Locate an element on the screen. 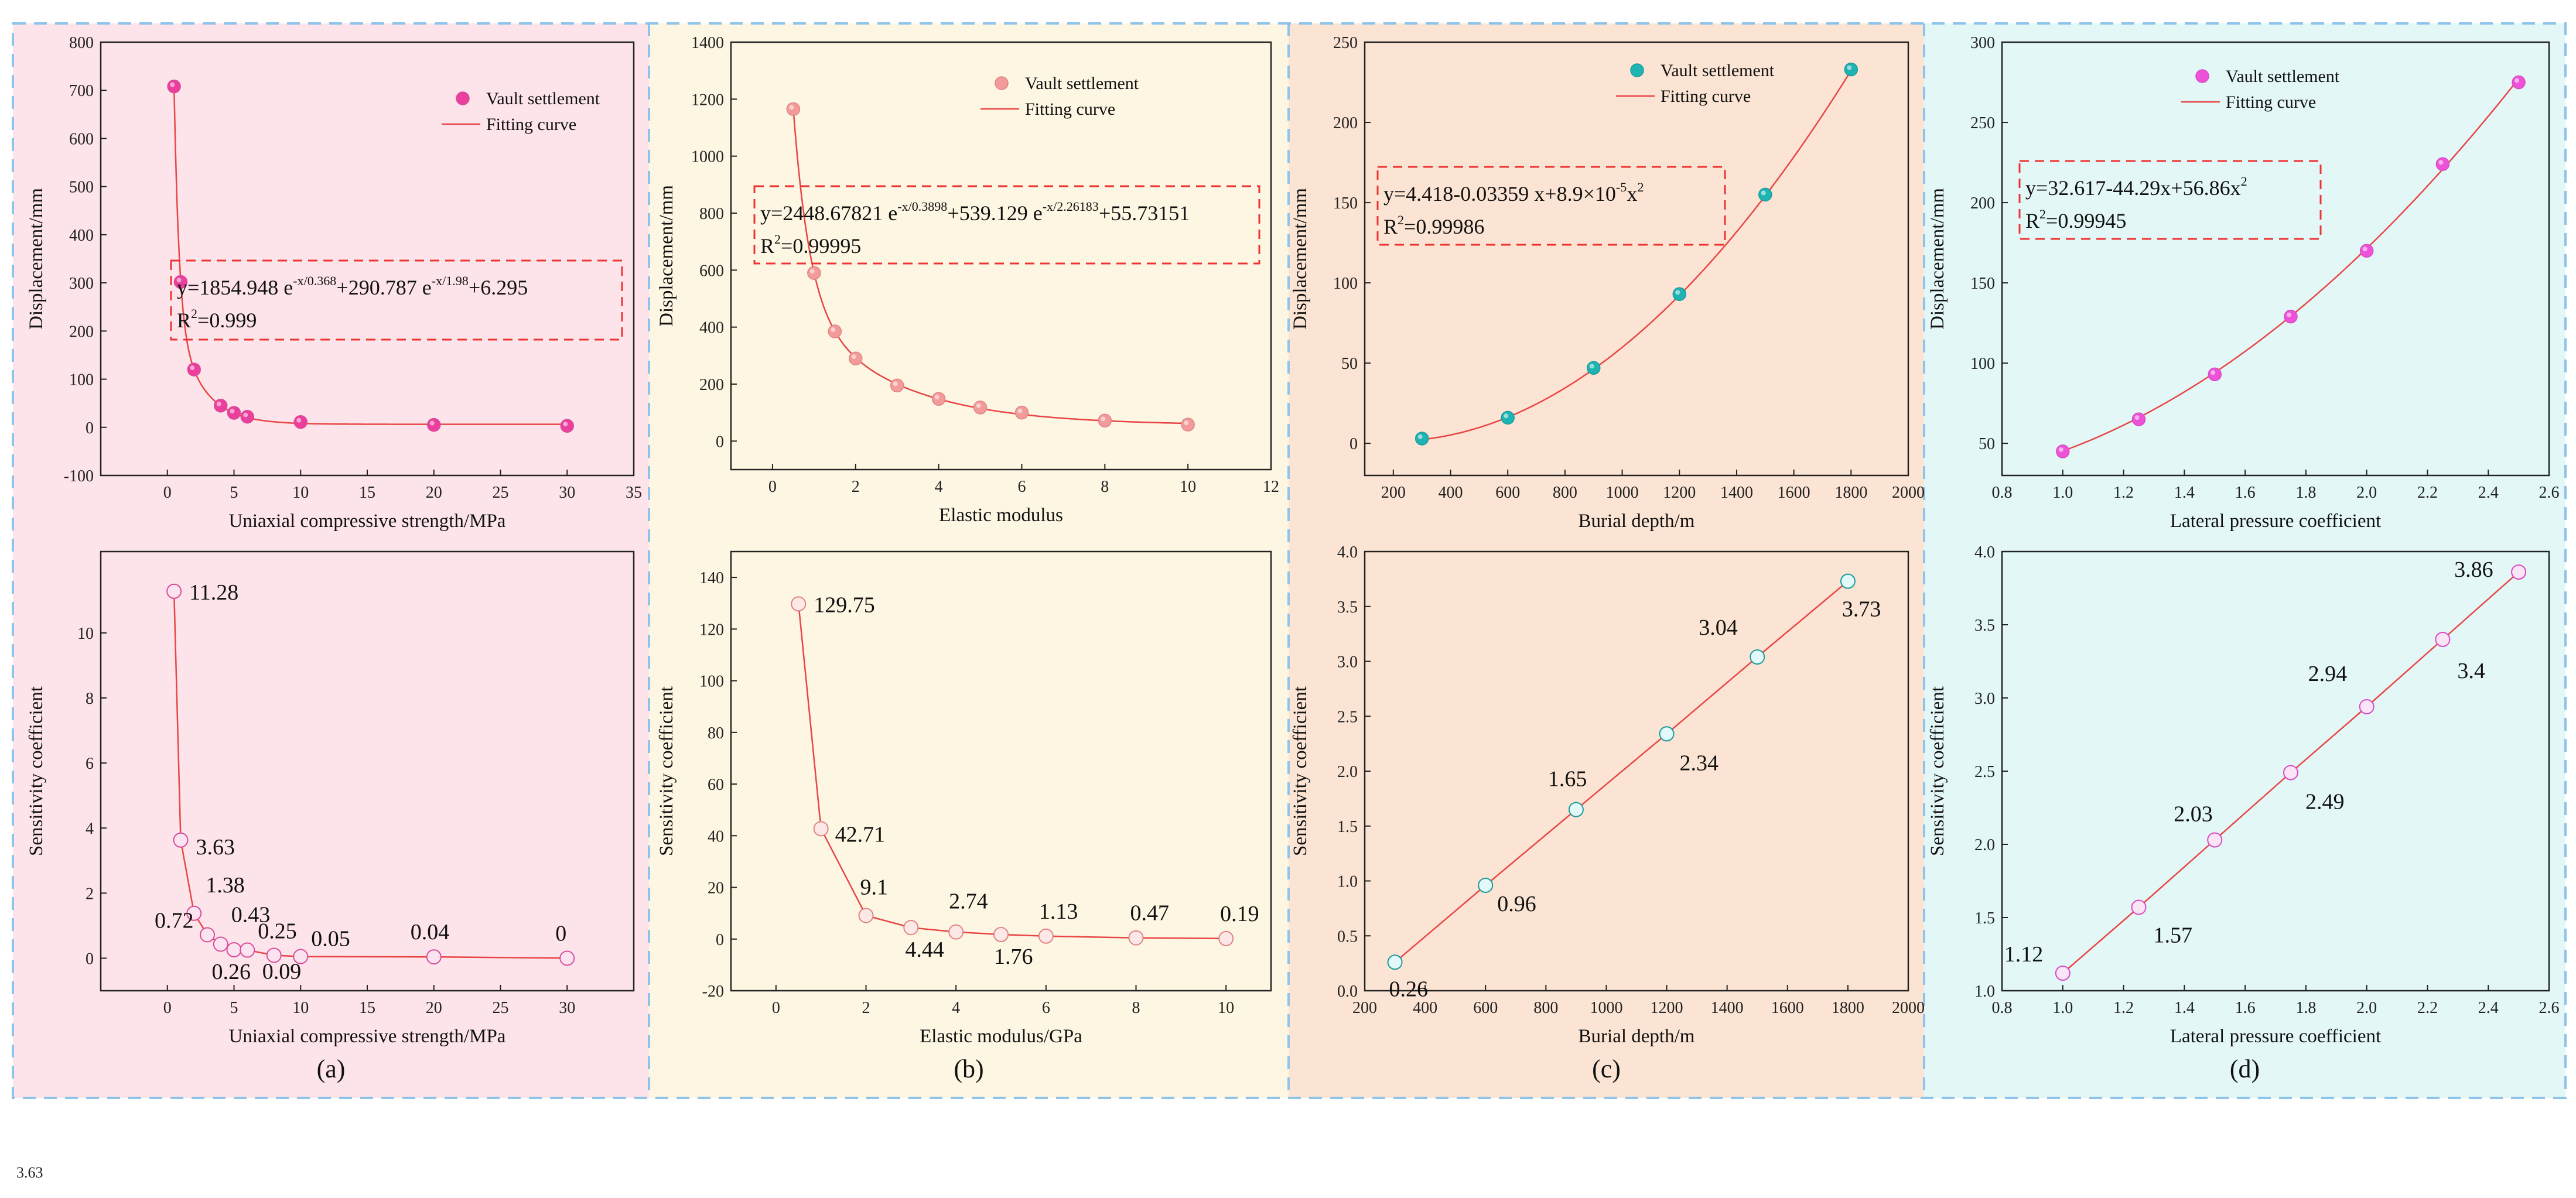  panel-caption-d: (d) is located at coordinates (2245, 1069).